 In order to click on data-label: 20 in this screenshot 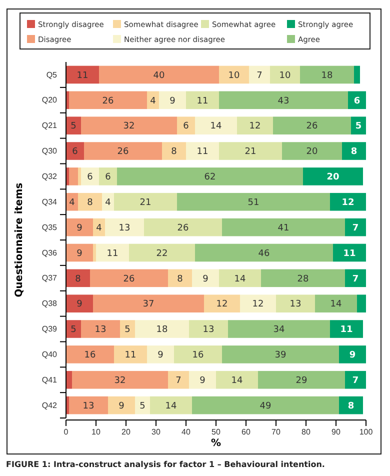, I will do `click(312, 152)`.